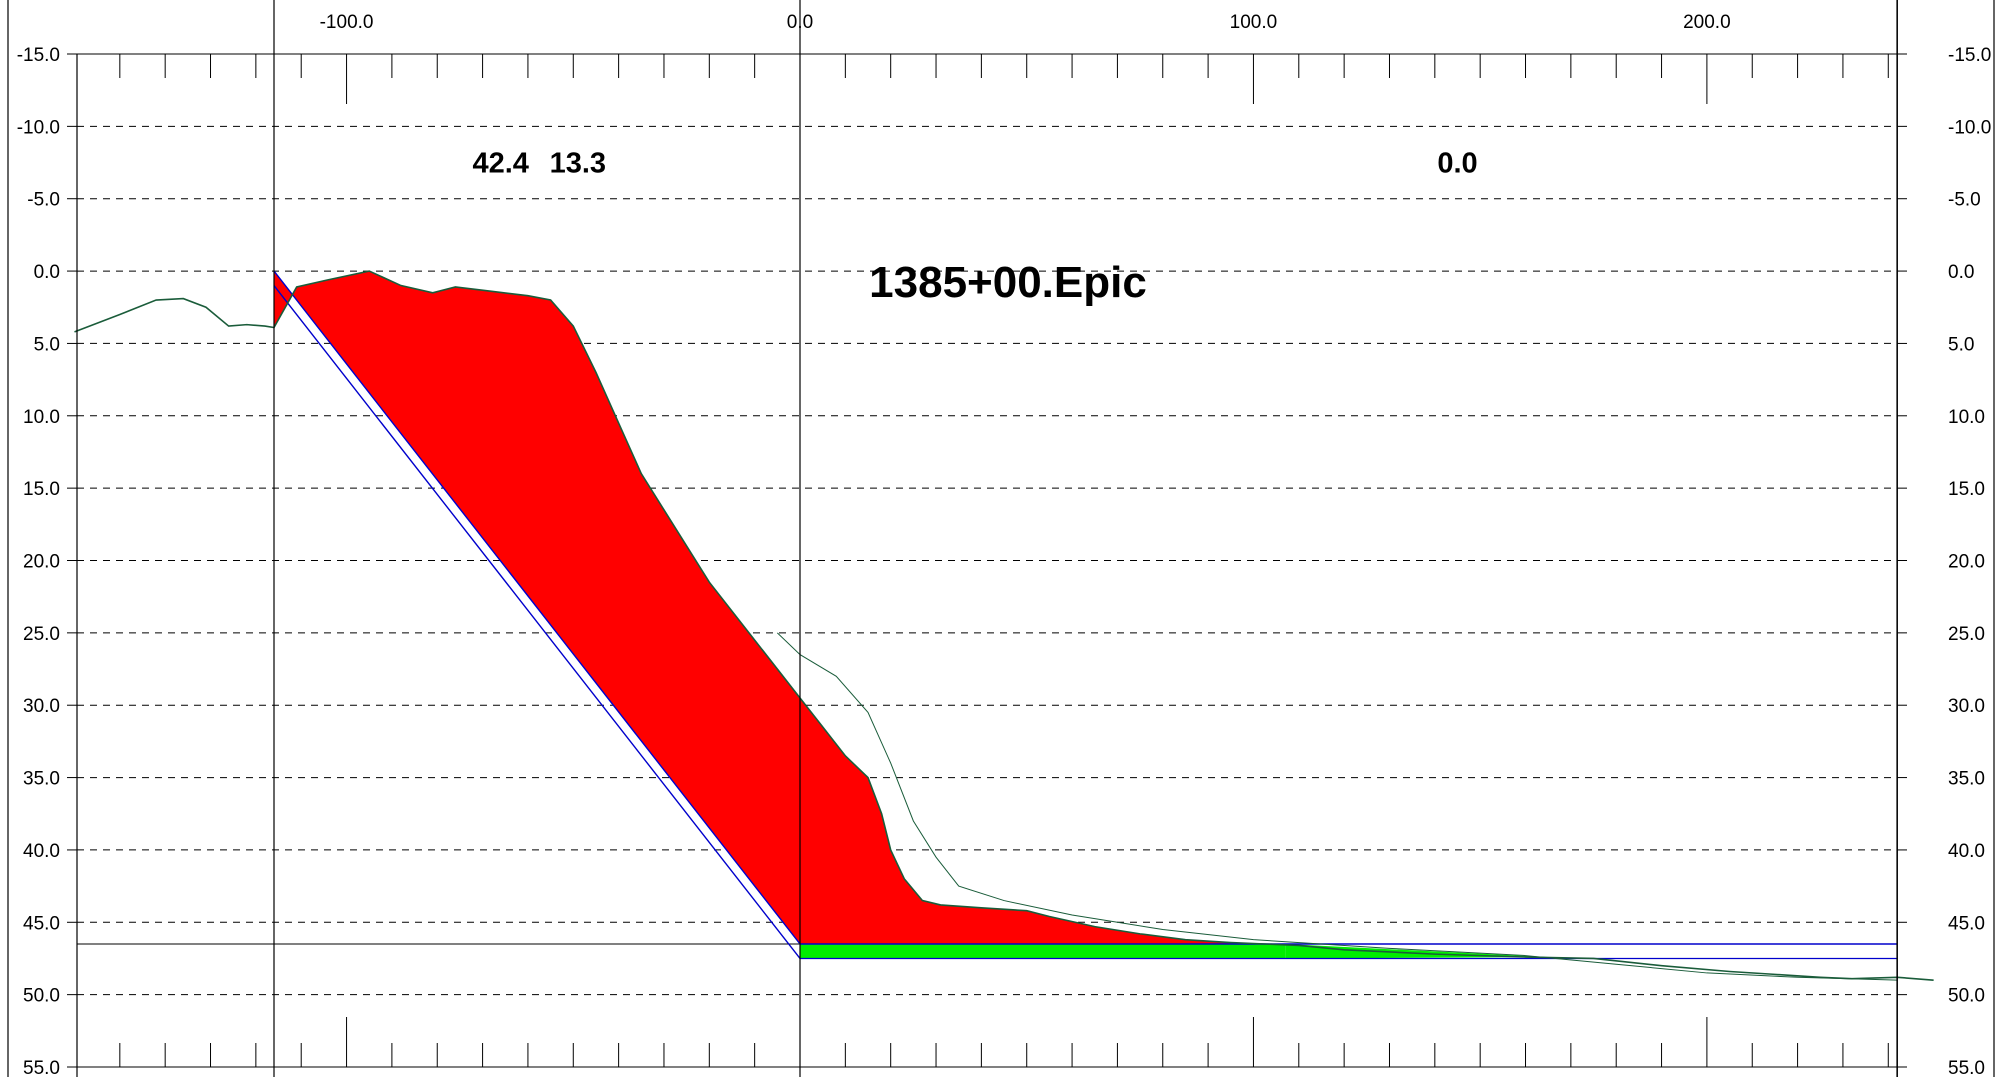  I want to click on subgrade-area, so click(1043, 951).